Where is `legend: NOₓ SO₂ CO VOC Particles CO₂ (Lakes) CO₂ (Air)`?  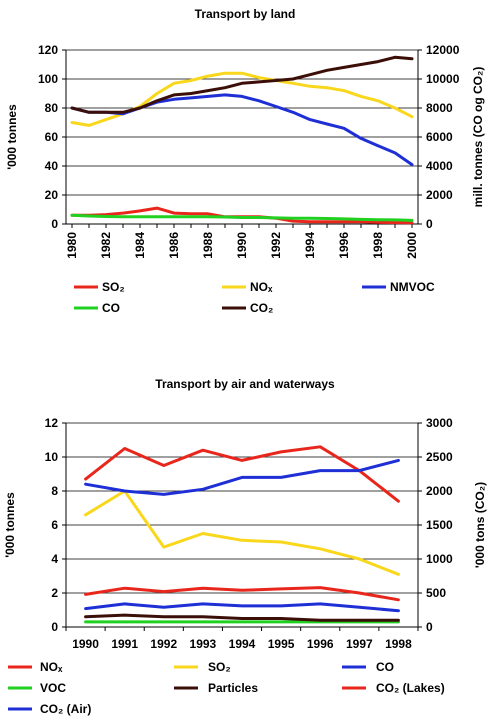
legend: NOₓ SO₂ CO VOC Particles CO₂ (Lakes) CO₂ (Air) is located at coordinates (226, 688).